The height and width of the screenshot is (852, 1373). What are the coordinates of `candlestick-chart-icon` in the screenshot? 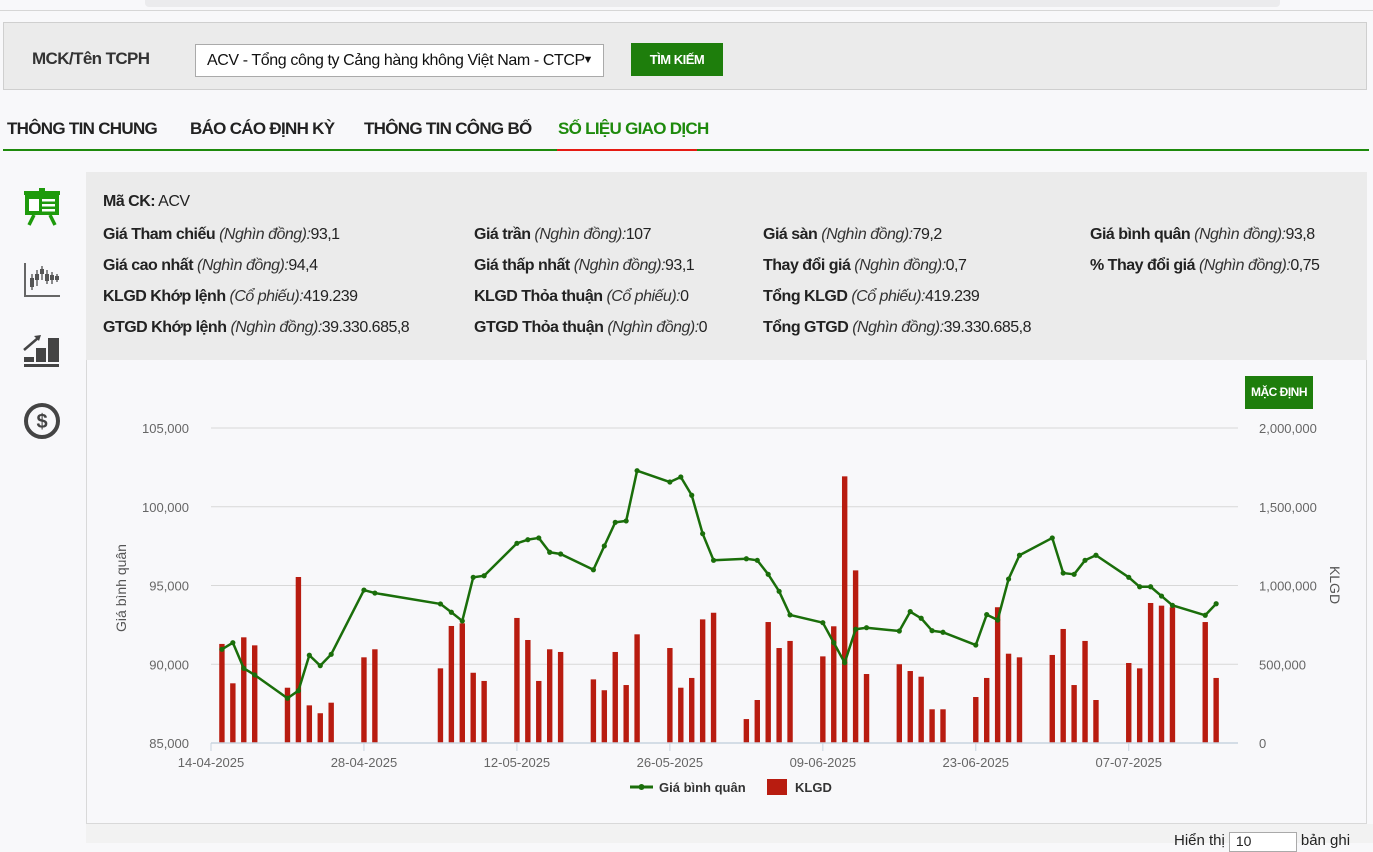 It's located at (42, 280).